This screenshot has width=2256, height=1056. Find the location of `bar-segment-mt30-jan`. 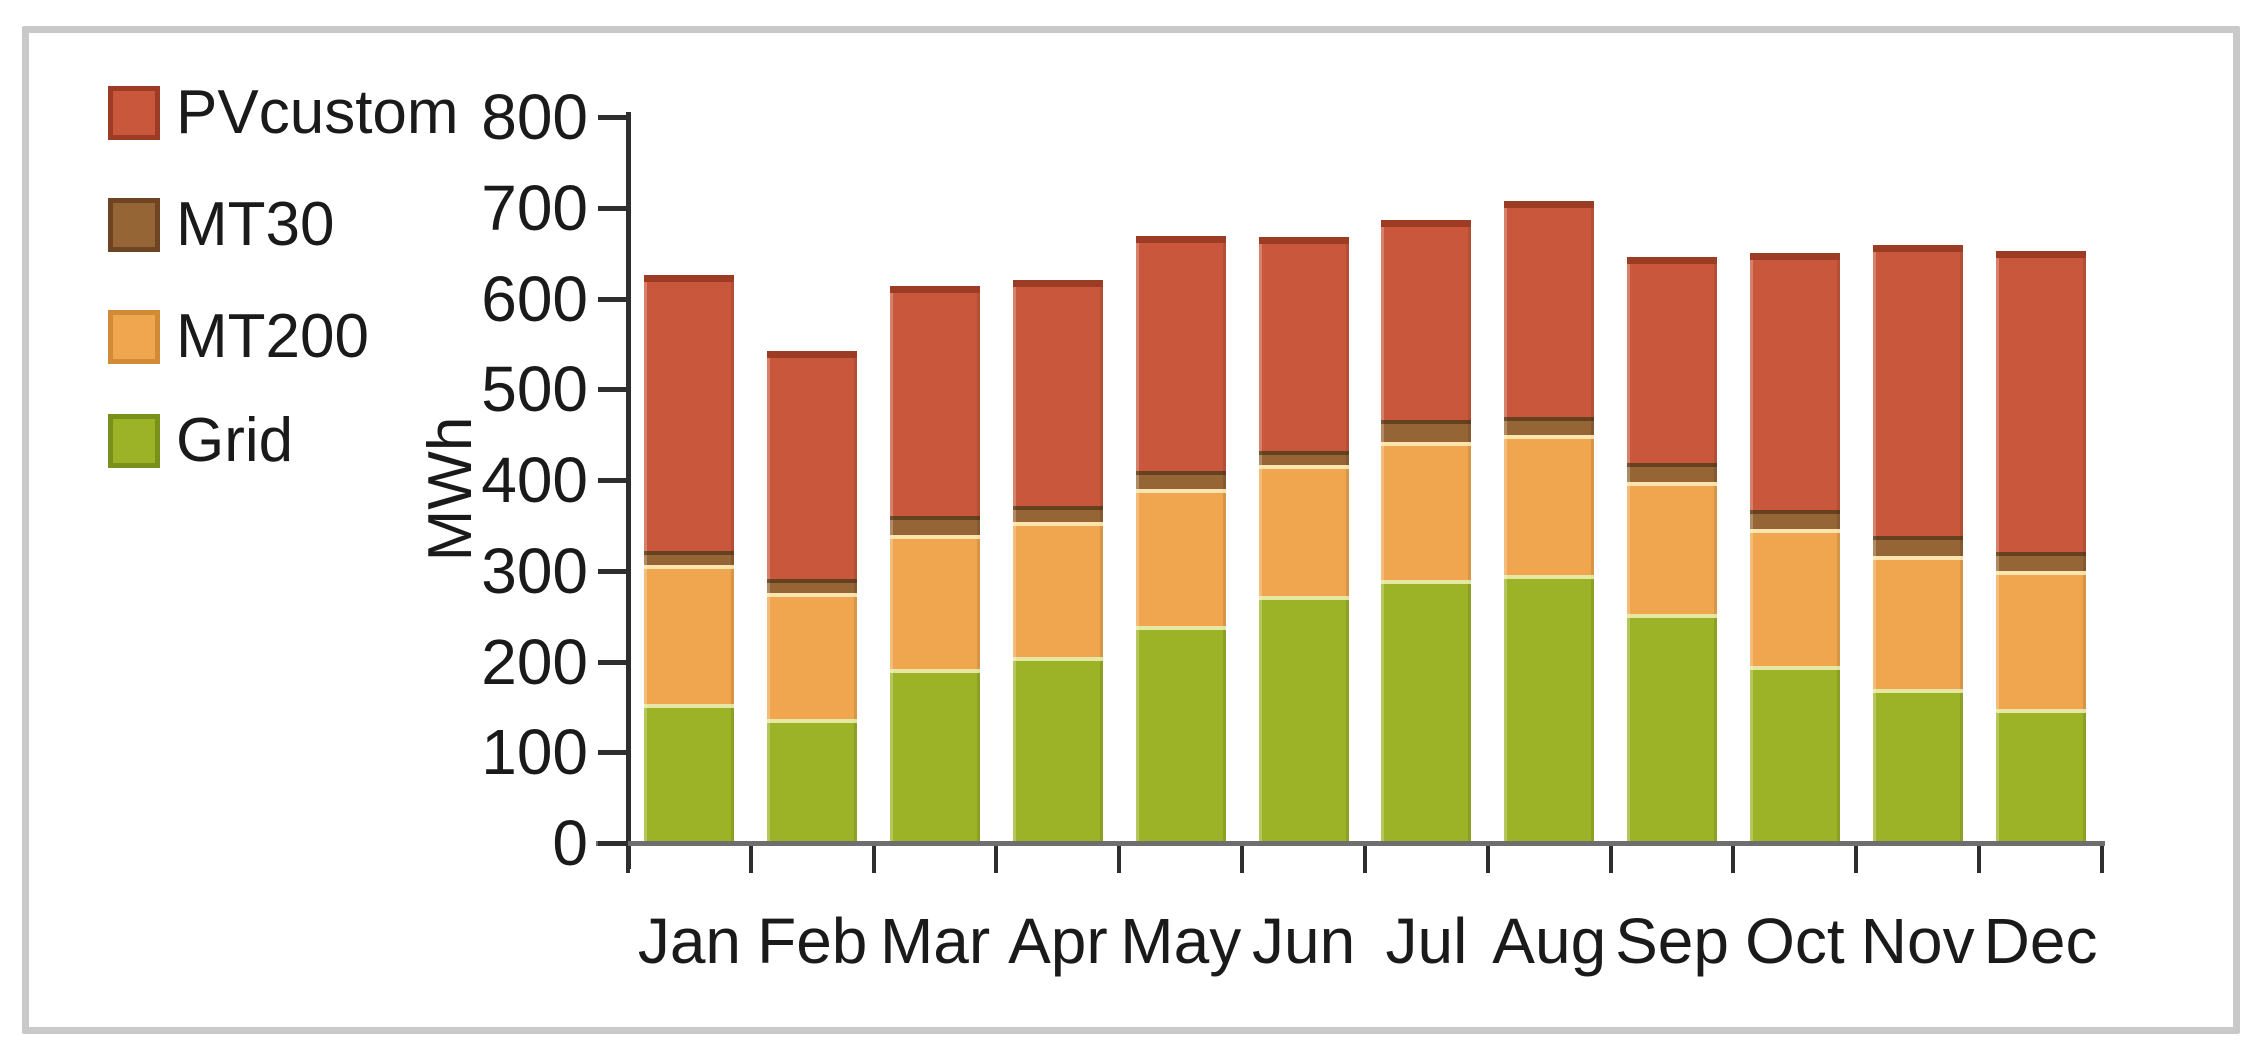

bar-segment-mt30-jan is located at coordinates (689, 558).